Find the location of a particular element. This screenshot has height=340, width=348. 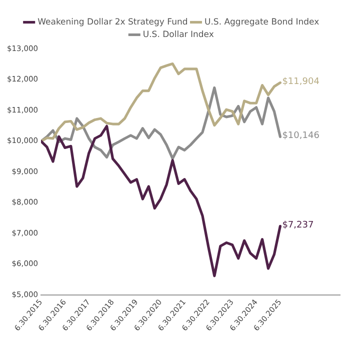

legend-label: U.S. Aggregate Bond Index is located at coordinates (262, 22).